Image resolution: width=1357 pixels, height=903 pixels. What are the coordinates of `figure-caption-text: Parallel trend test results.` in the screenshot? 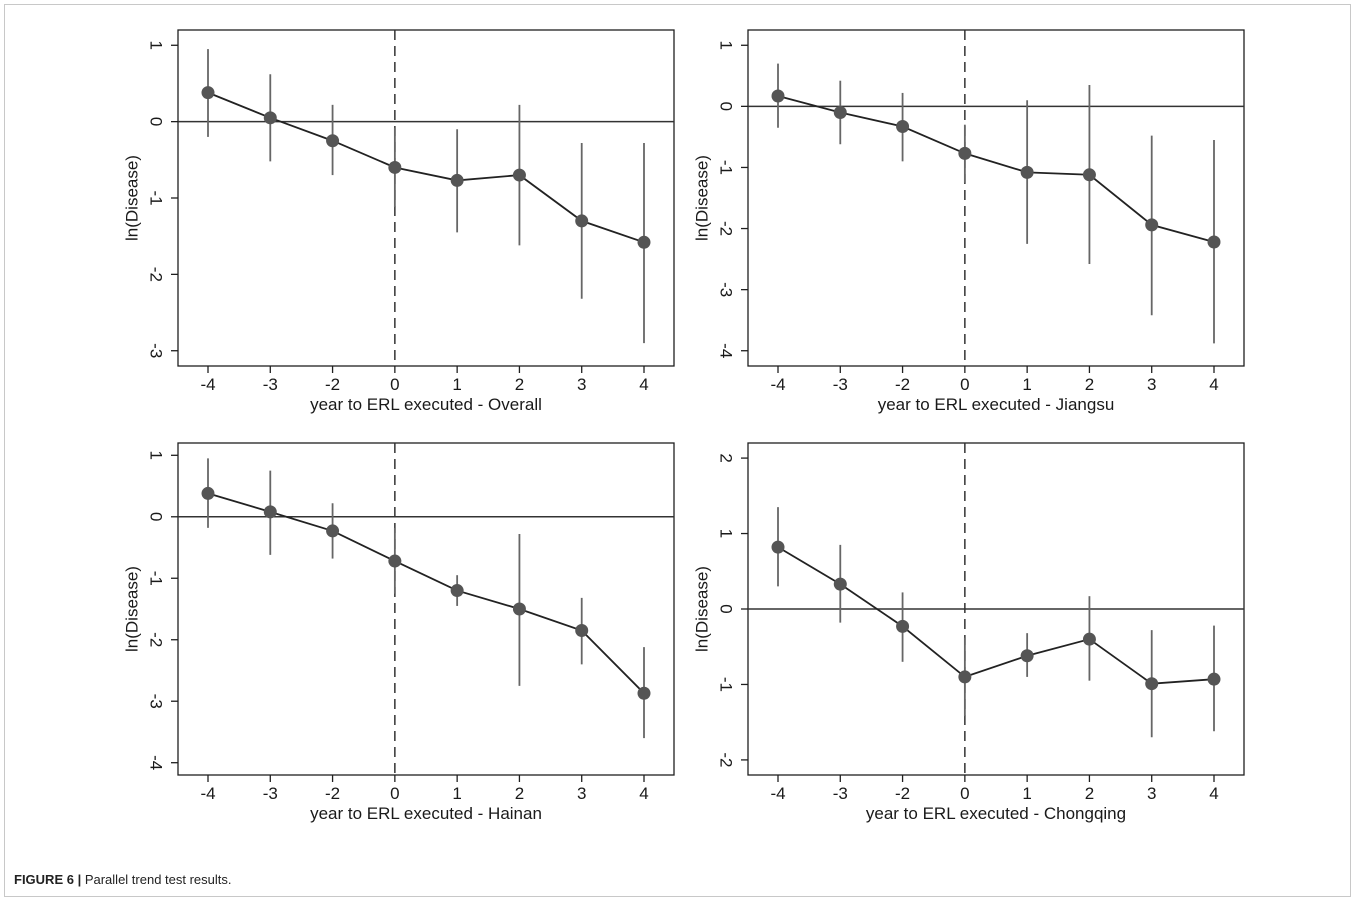 It's located at (158, 879).